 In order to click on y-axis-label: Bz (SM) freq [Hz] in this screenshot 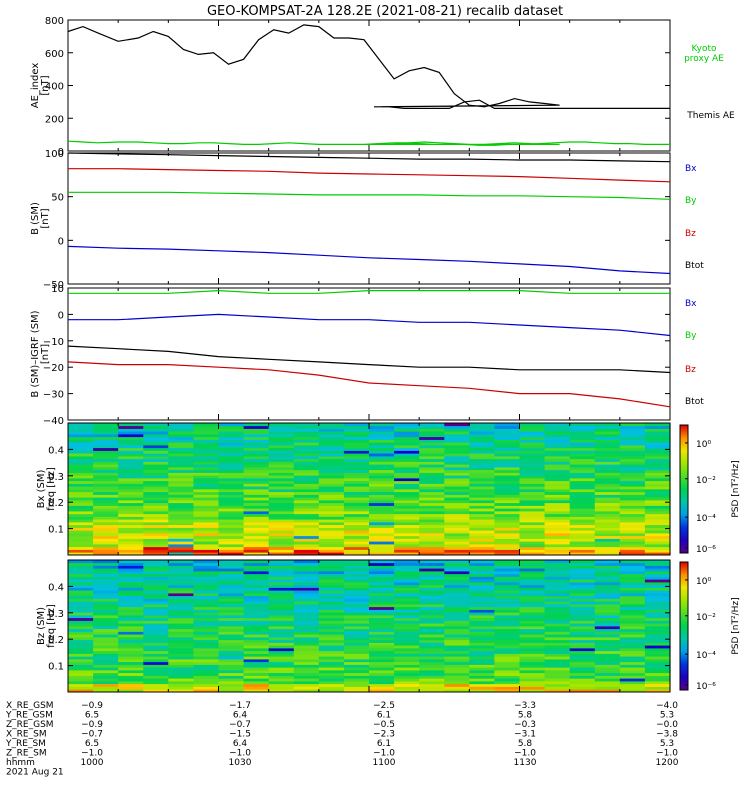, I will do `click(46, 626)`.